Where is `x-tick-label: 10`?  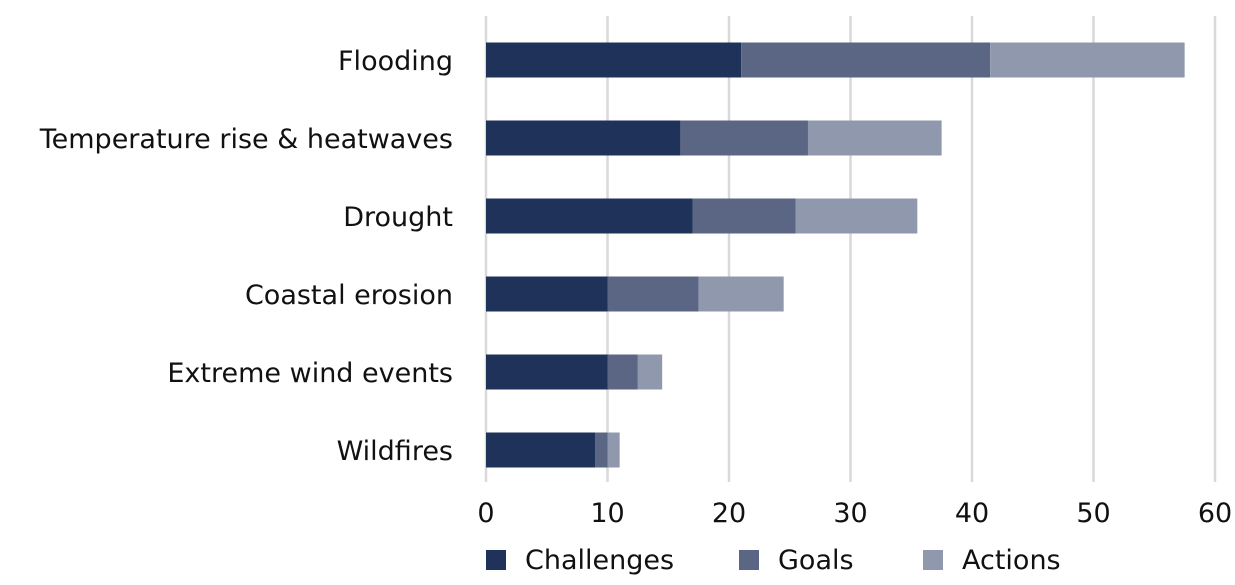
x-tick-label: 10 is located at coordinates (607, 513).